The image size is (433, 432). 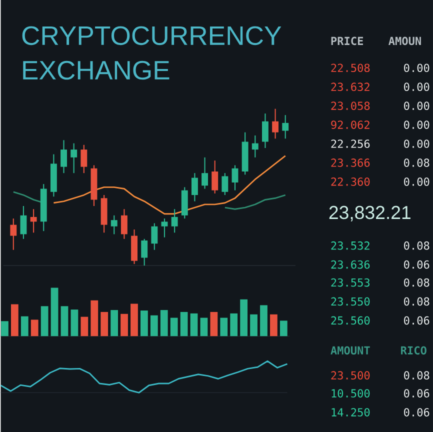 What do you see at coordinates (350, 162) in the screenshot?
I see `text: 23.366` at bounding box center [350, 162].